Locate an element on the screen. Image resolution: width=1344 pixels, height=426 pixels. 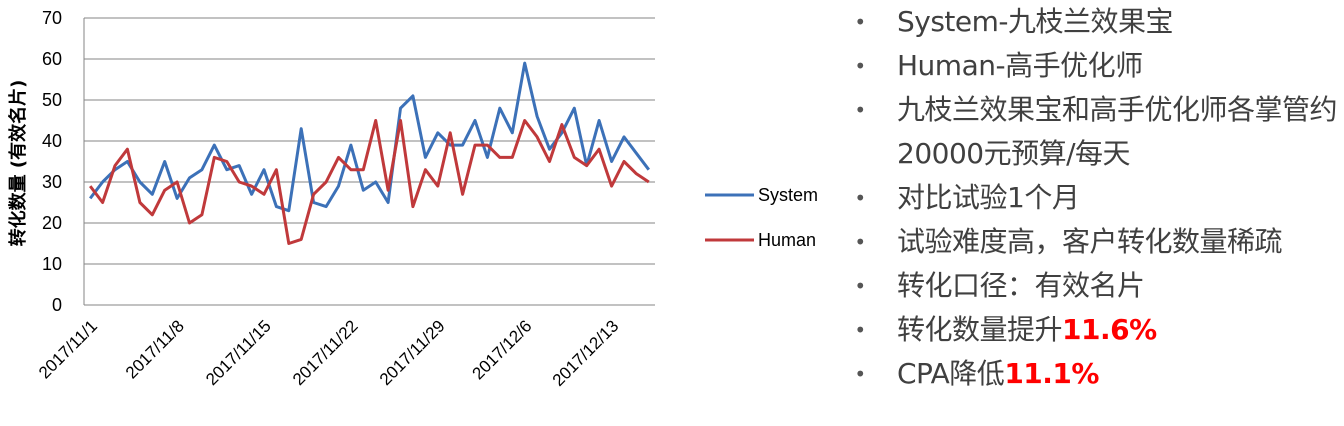
bullet-item: • 转化口径：有效名片 is located at coordinates (1097, 286).